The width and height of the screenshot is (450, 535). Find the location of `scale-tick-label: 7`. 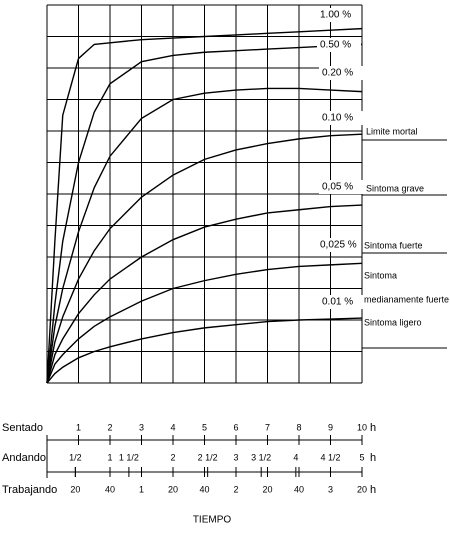

scale-tick-label: 7 is located at coordinates (267, 427).